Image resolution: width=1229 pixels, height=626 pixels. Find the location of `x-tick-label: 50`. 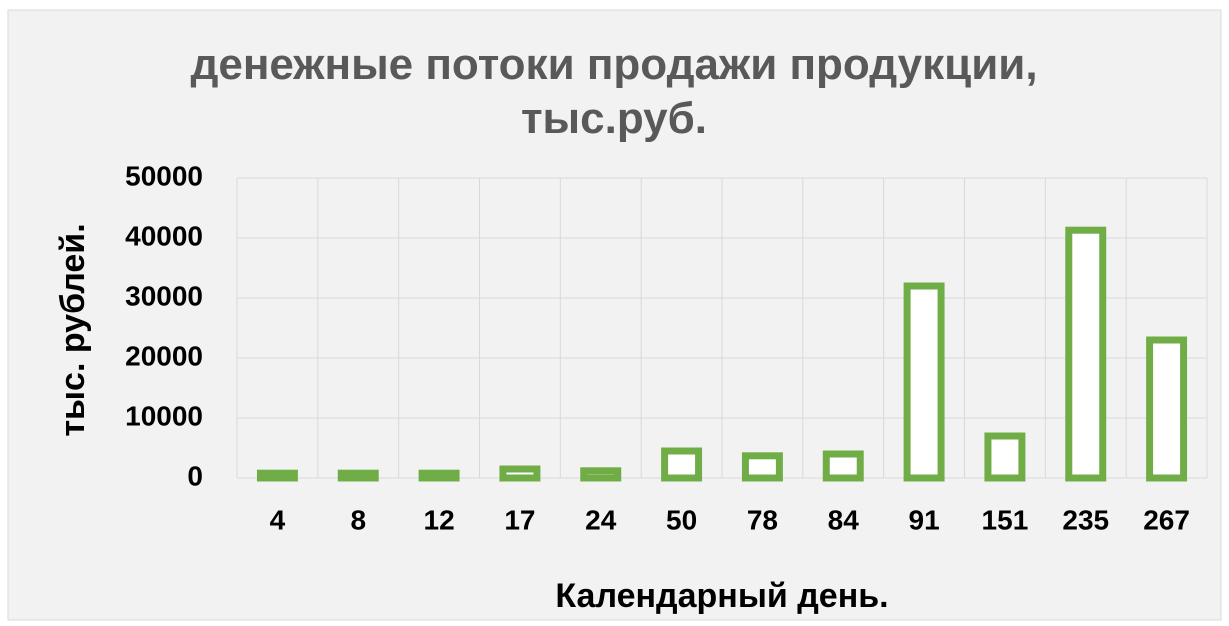

x-tick-label: 50 is located at coordinates (681, 519).